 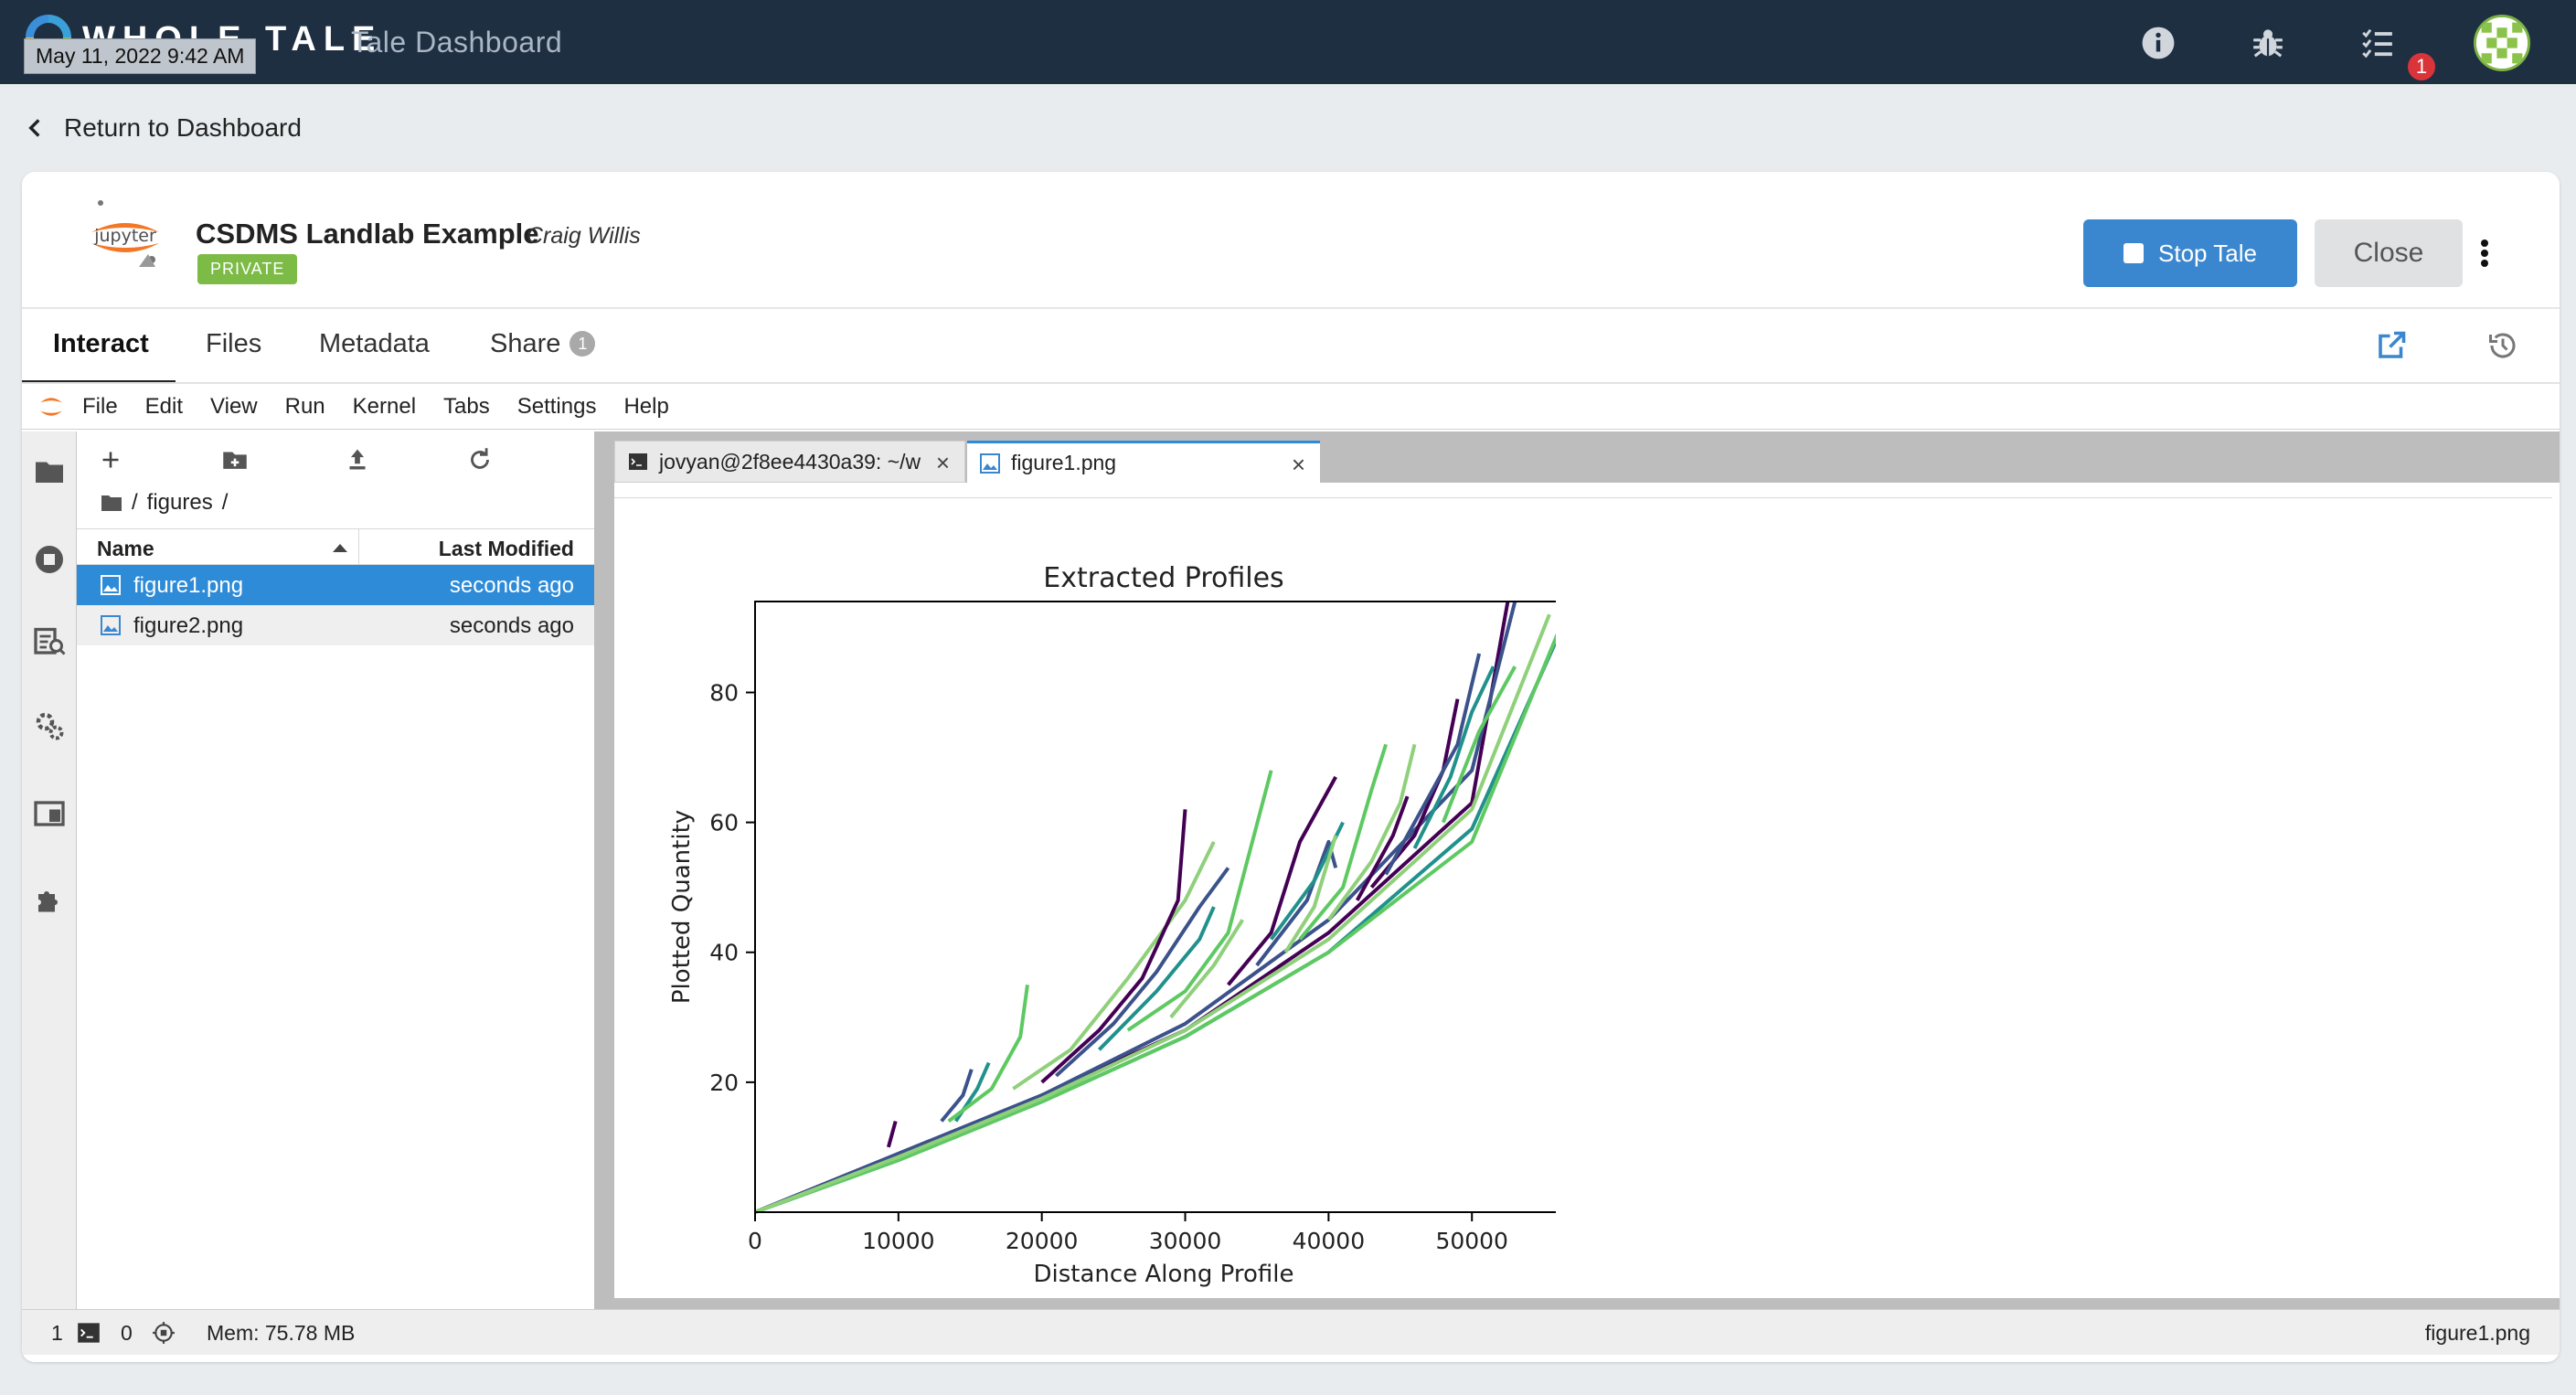 I want to click on left-activity-bar, so click(x=49, y=870).